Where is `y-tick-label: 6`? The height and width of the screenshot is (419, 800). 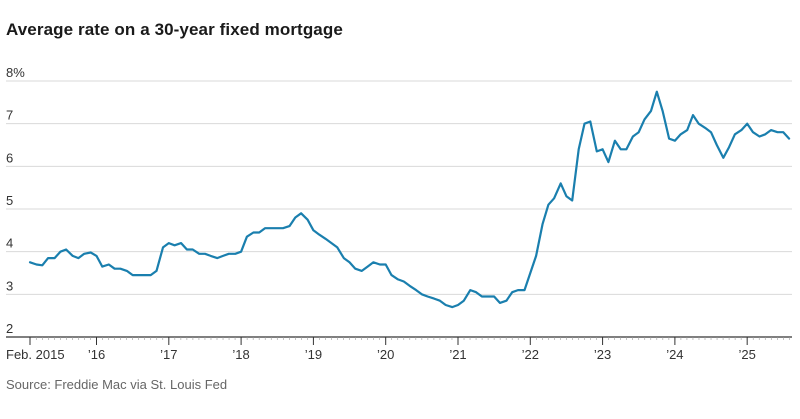 y-tick-label: 6 is located at coordinates (9, 157).